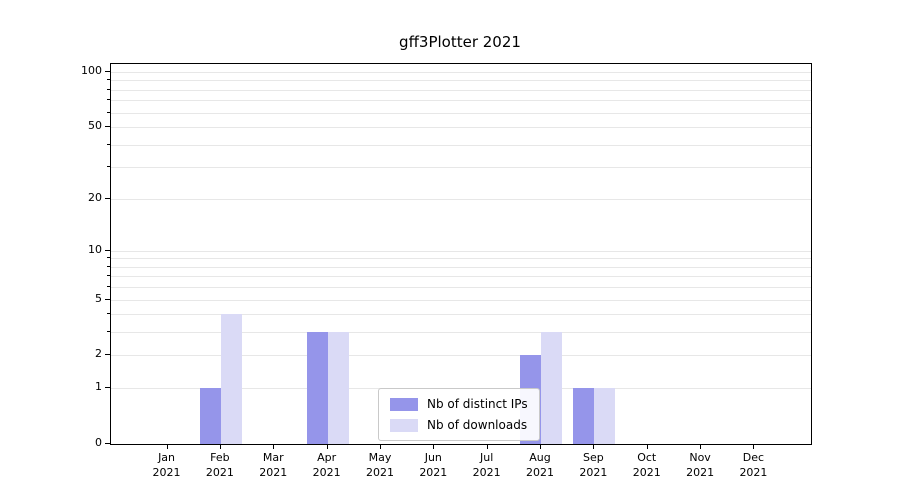 This screenshot has width=900, height=500. I want to click on y-tick-label: 10, so click(95, 249).